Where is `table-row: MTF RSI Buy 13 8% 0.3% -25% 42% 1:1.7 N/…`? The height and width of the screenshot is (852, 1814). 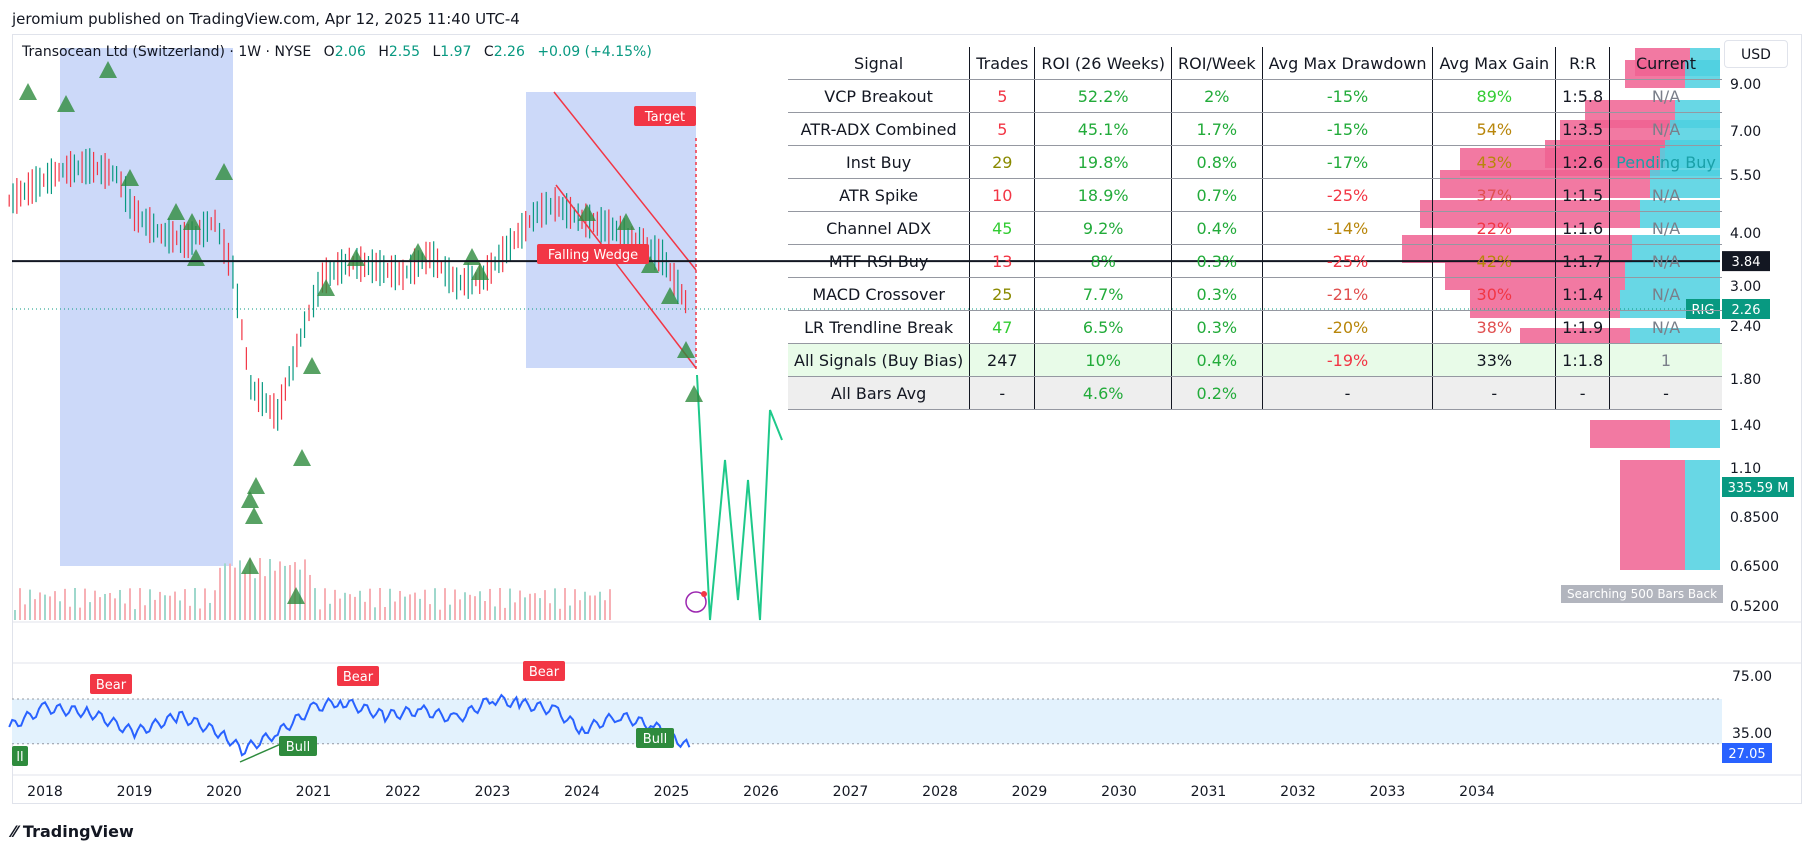
table-row: MTF RSI Buy 13 8% 0.3% -25% 42% 1:1.7 N/… is located at coordinates (1255, 261).